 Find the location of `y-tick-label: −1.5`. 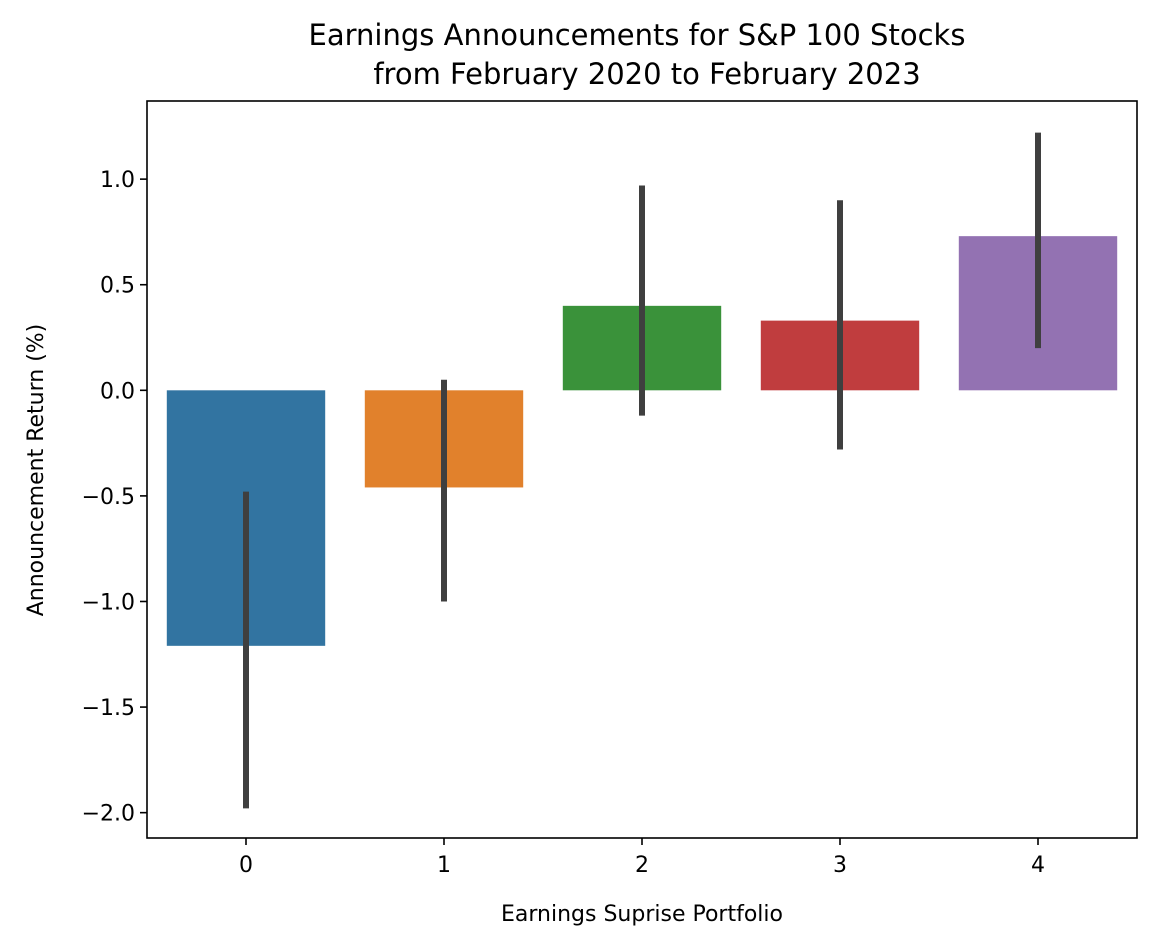

y-tick-label: −1.5 is located at coordinates (108, 708).